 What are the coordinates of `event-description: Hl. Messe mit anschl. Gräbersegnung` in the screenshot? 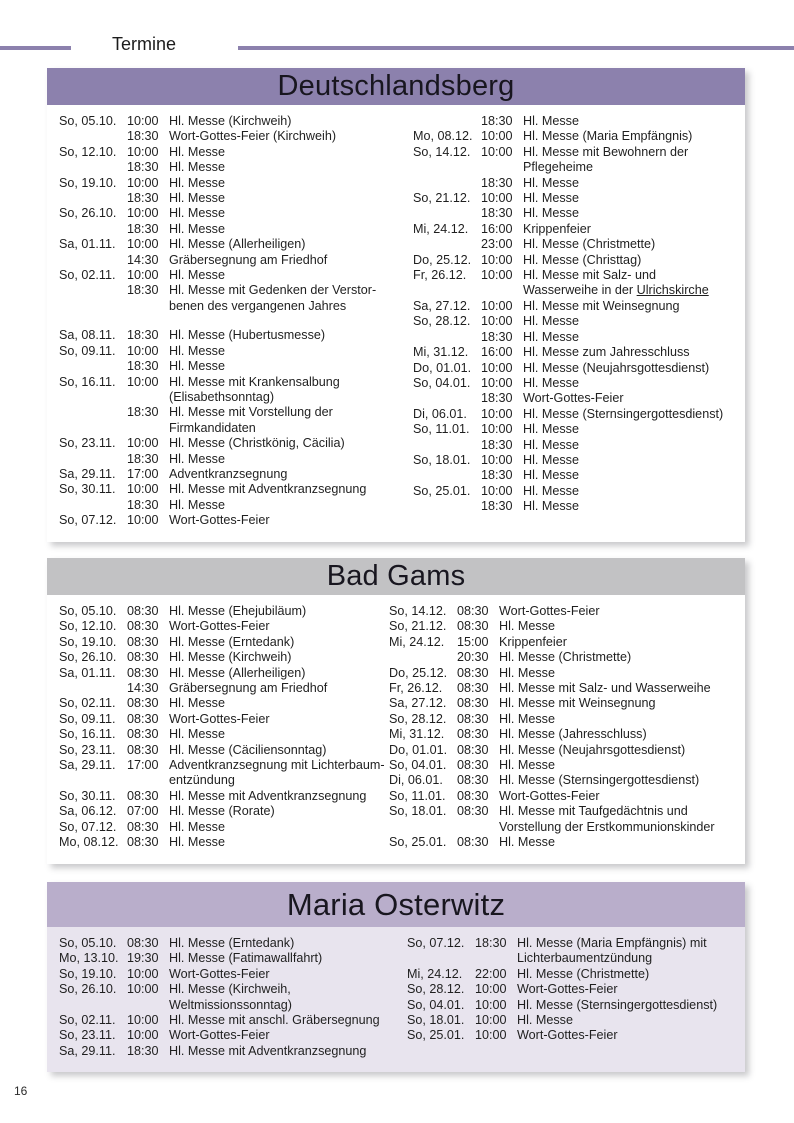 It's located at (277, 1020).